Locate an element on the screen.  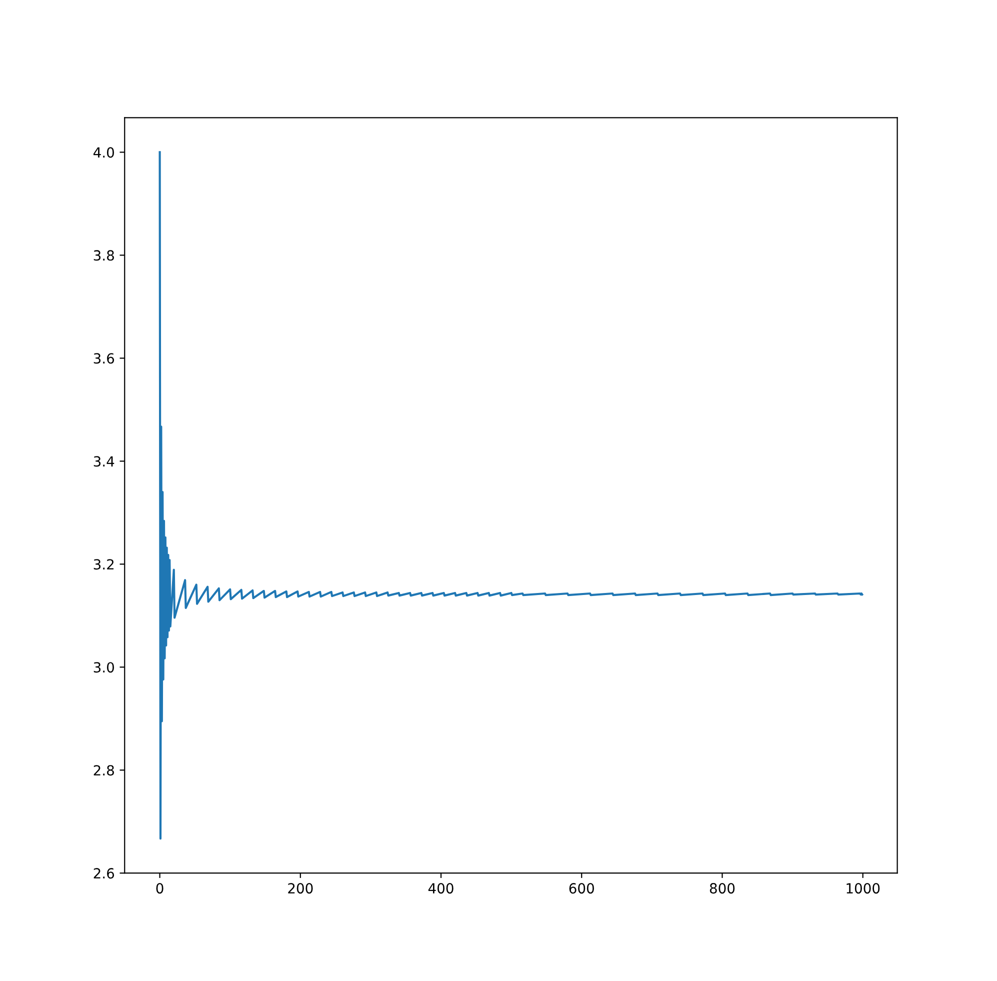
y-tick-label: 3.6 is located at coordinates (104, 358).